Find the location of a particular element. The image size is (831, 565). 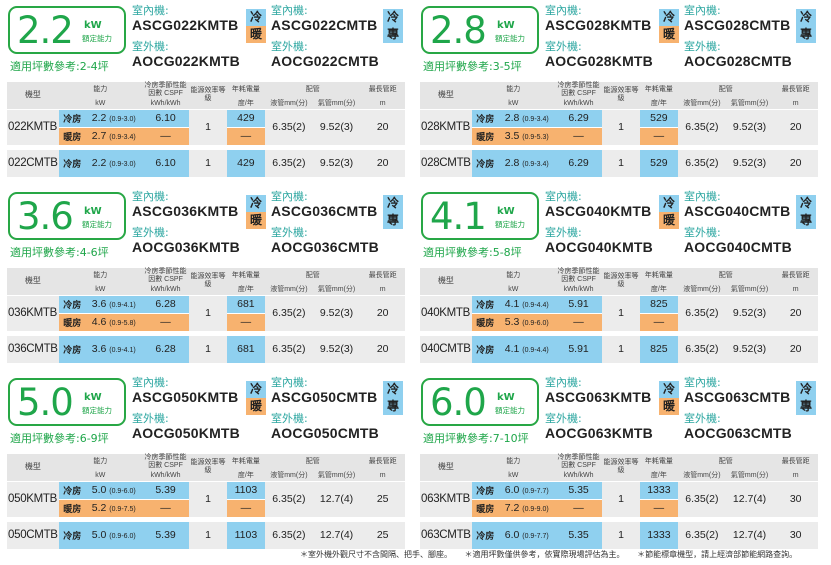

applicable-range: 2-4坪 is located at coordinates (94, 66).